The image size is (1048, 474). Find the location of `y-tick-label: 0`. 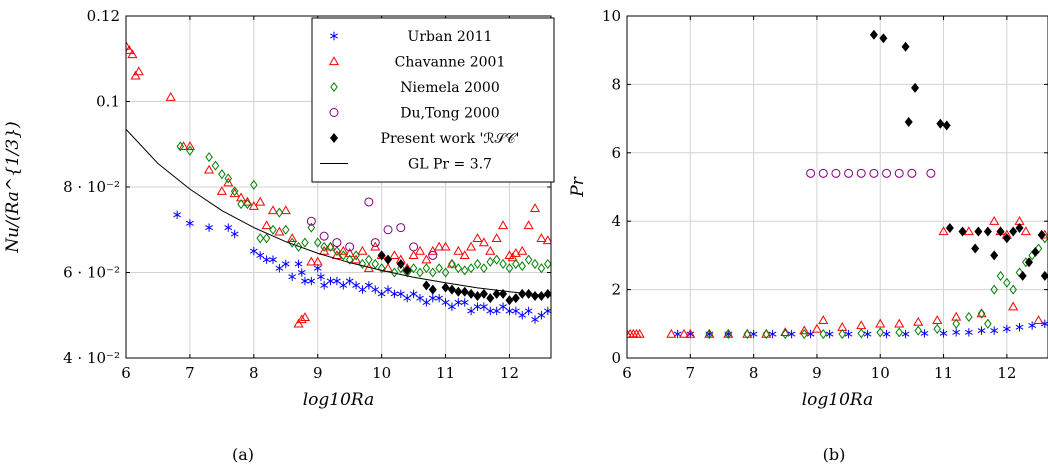

y-tick-label: 0 is located at coordinates (616, 358).